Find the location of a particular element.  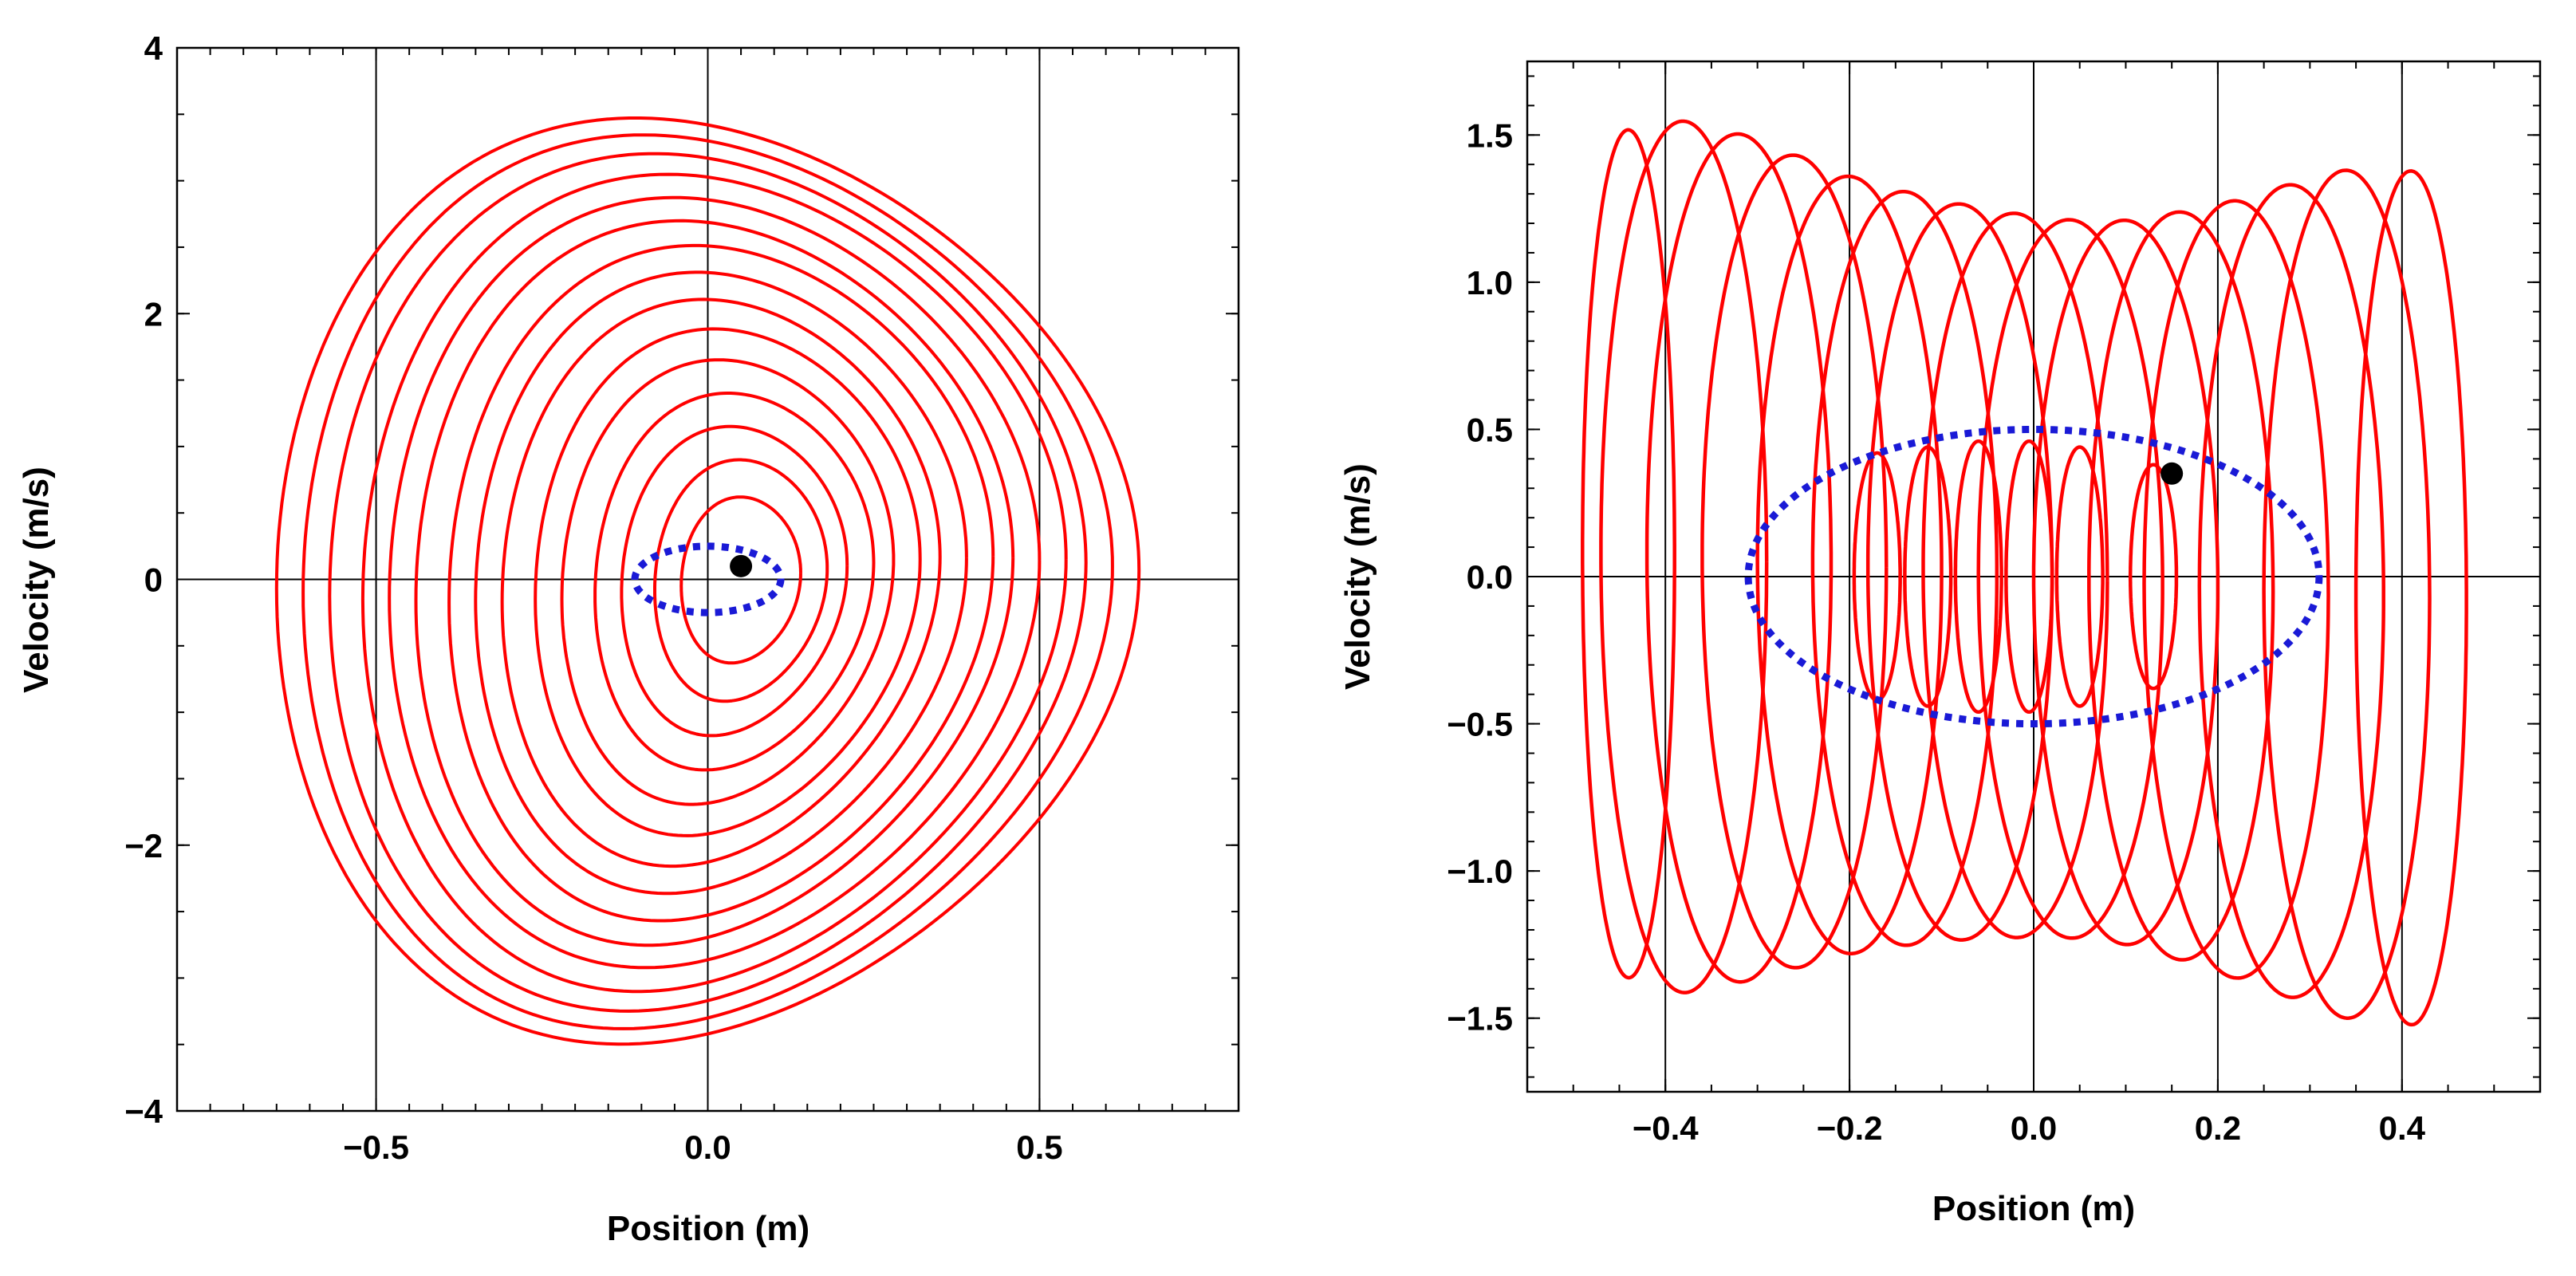

x-tick-label: 0.2 is located at coordinates (2218, 1128).